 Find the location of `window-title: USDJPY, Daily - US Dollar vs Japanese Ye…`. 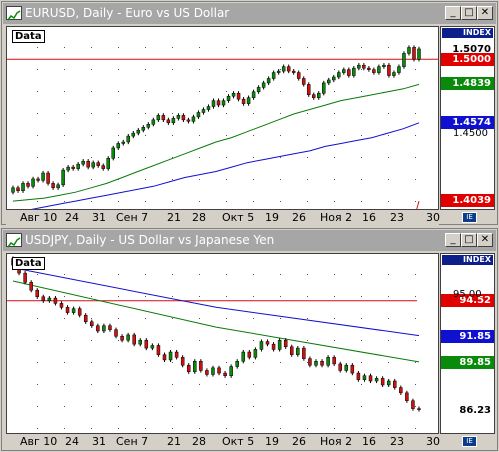

window-title: USDJPY, Daily - US Dollar vs Japanese Ye… is located at coordinates (150, 240).